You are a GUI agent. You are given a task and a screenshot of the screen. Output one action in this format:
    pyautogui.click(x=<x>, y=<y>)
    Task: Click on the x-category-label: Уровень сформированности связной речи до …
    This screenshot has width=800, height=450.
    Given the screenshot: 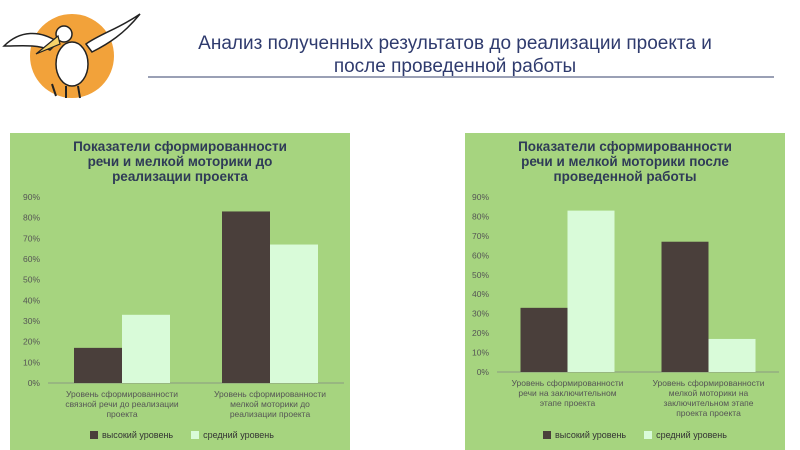 What is the action you would take?
    pyautogui.click(x=122, y=404)
    